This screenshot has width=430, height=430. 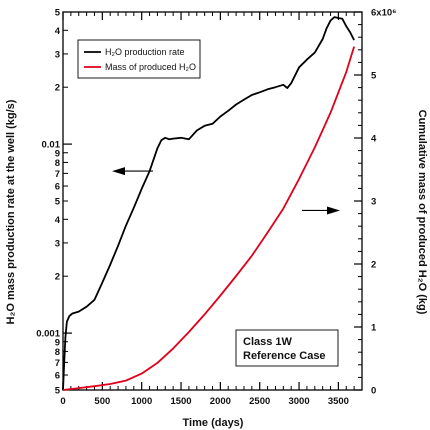 What do you see at coordinates (145, 52) in the screenshot?
I see `legend-label-1: H₂O production rate` at bounding box center [145, 52].